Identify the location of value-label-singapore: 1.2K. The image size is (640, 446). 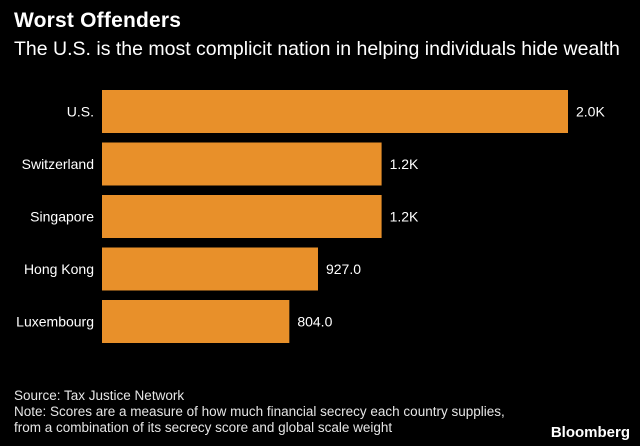
(404, 217).